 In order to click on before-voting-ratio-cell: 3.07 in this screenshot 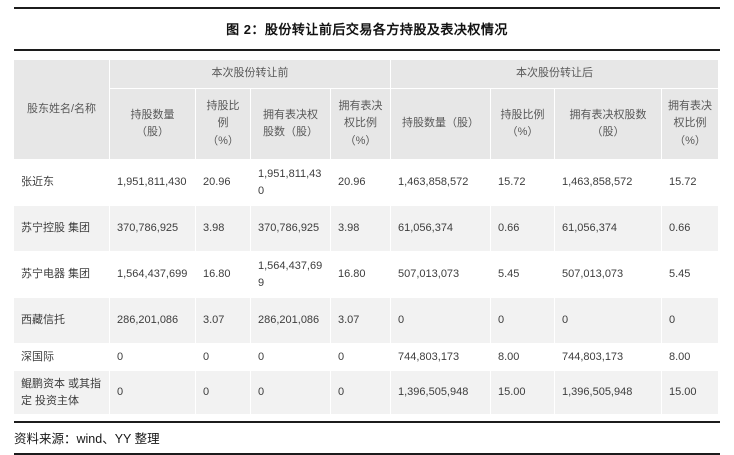, I will do `click(360, 320)`.